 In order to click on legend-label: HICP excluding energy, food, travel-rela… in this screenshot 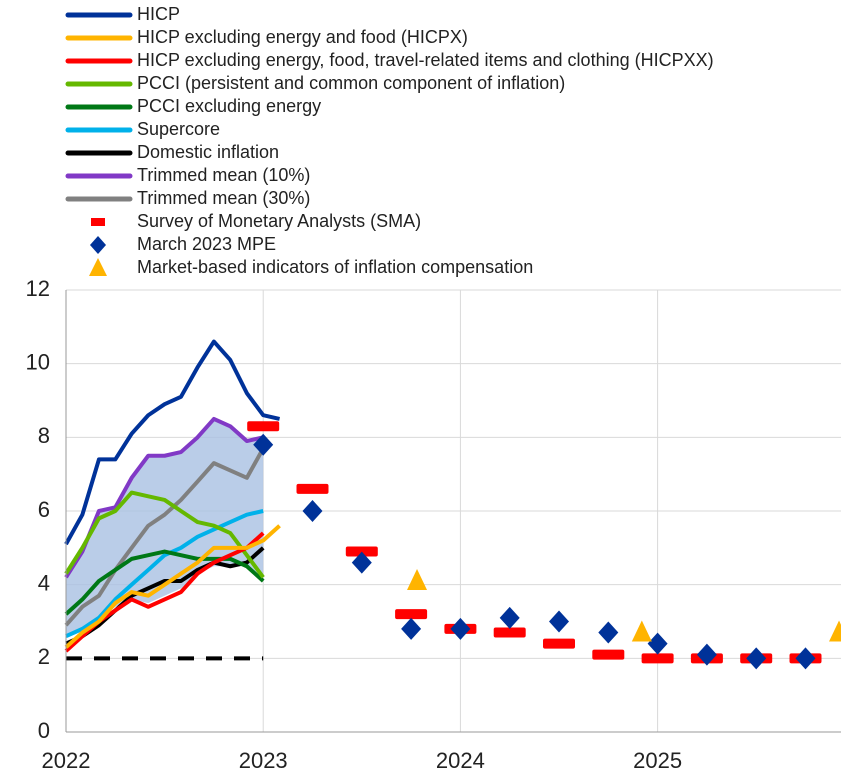, I will do `click(425, 60)`.